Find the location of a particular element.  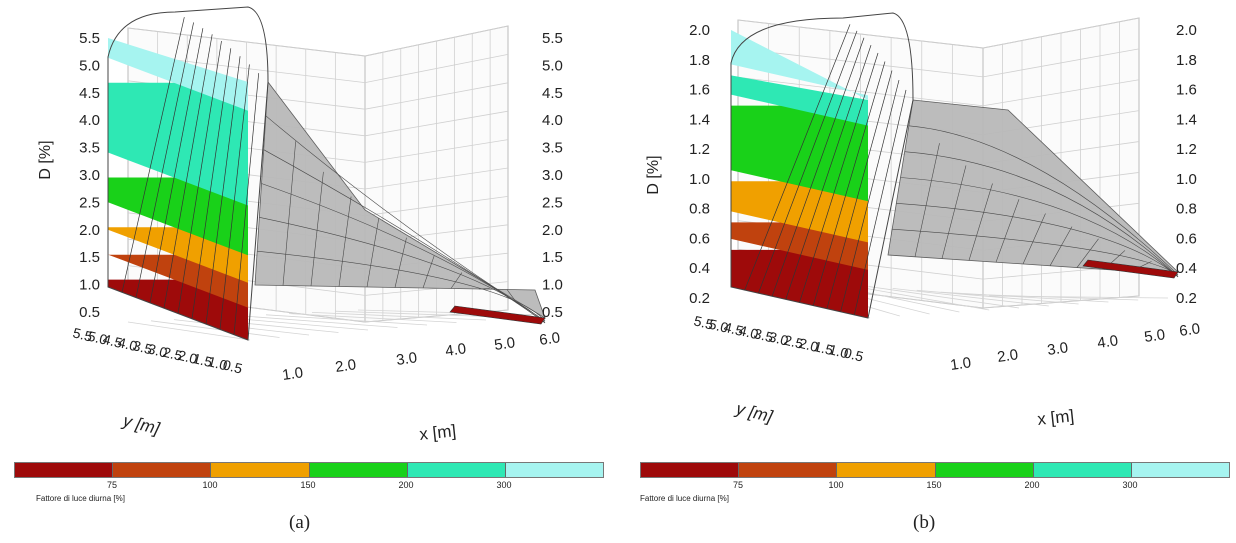

z-tick-label-left: 1.6 is located at coordinates (699, 90).